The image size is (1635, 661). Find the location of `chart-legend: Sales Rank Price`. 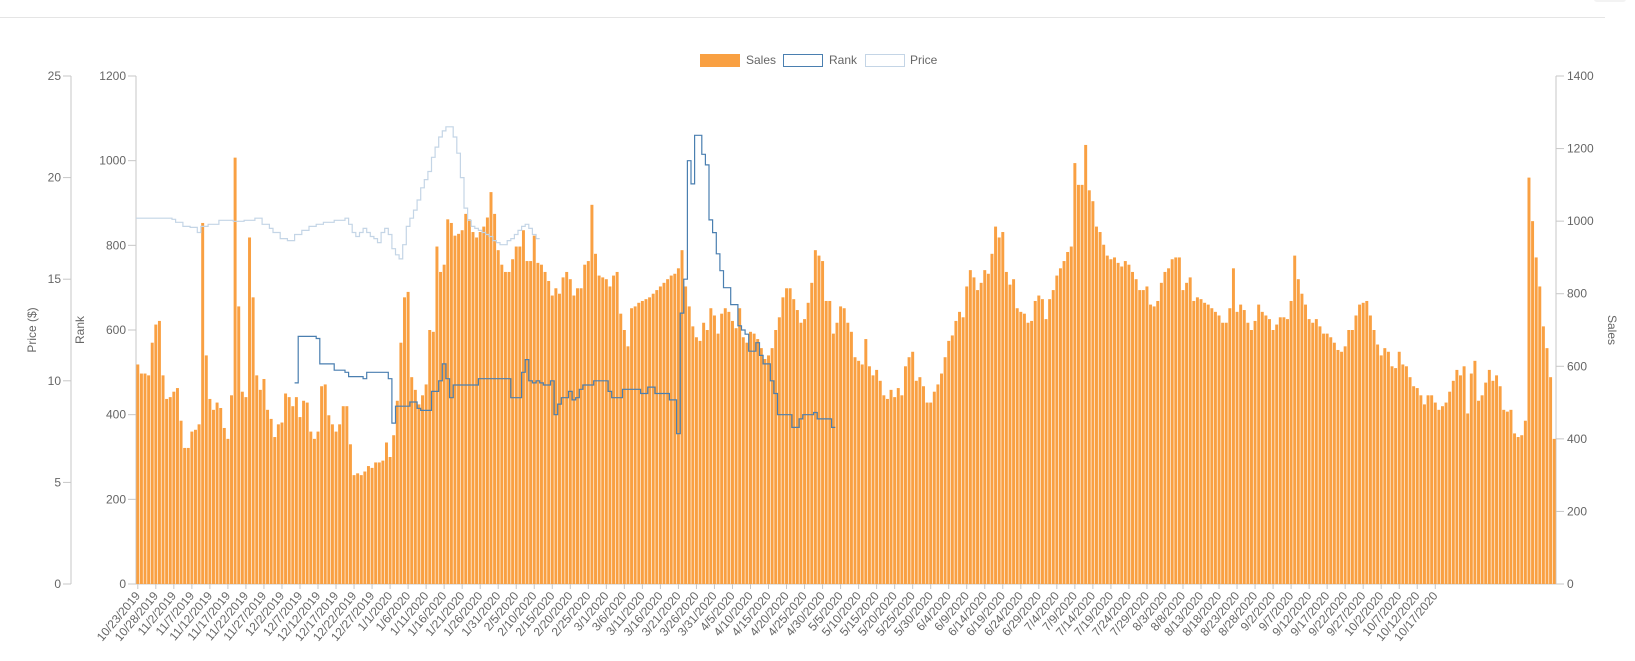

chart-legend: Sales Rank Price is located at coordinates (819, 60).